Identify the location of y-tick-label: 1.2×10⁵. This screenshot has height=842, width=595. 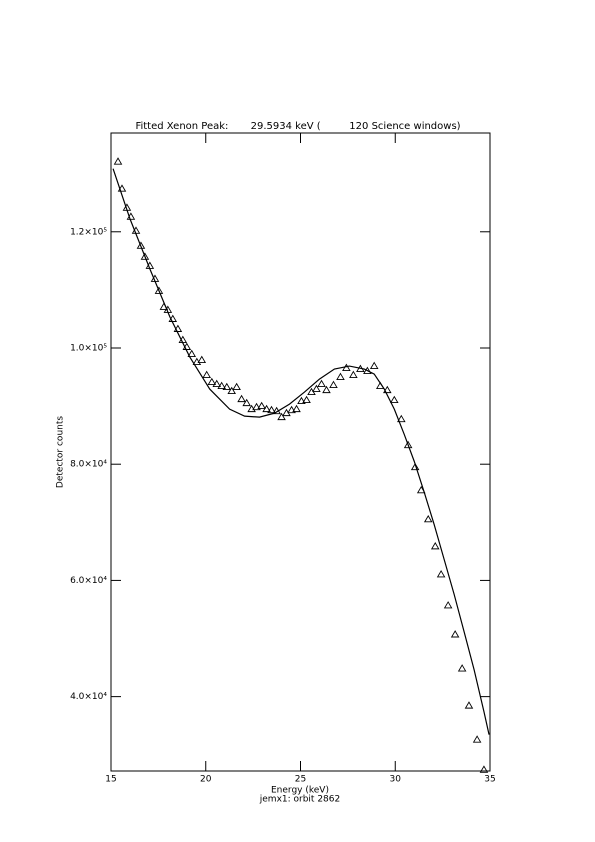
(88, 232).